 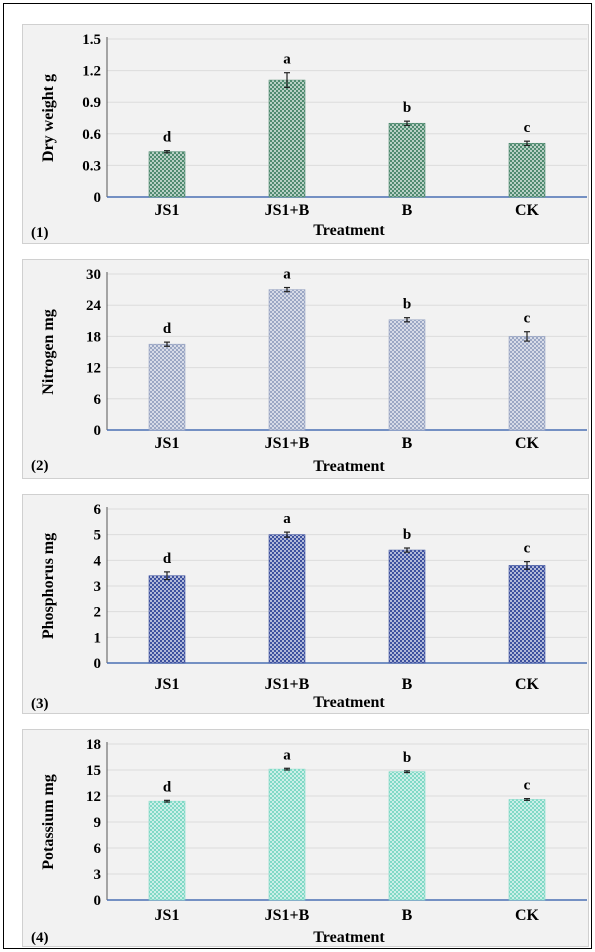 What do you see at coordinates (91, 40) in the screenshot?
I see `y-tick-label: 1.5` at bounding box center [91, 40].